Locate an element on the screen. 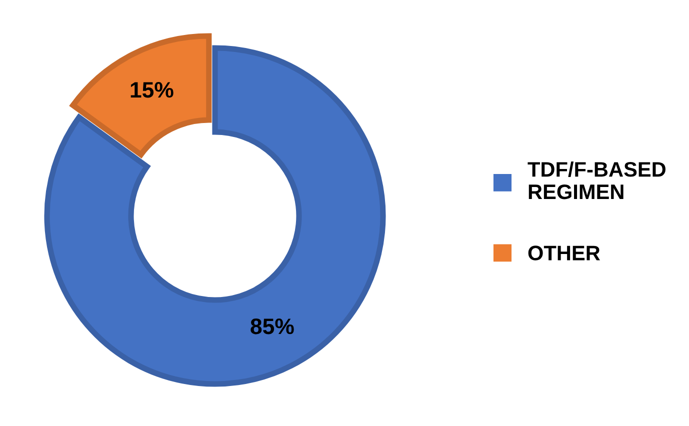  data-label: 85% is located at coordinates (272, 326).